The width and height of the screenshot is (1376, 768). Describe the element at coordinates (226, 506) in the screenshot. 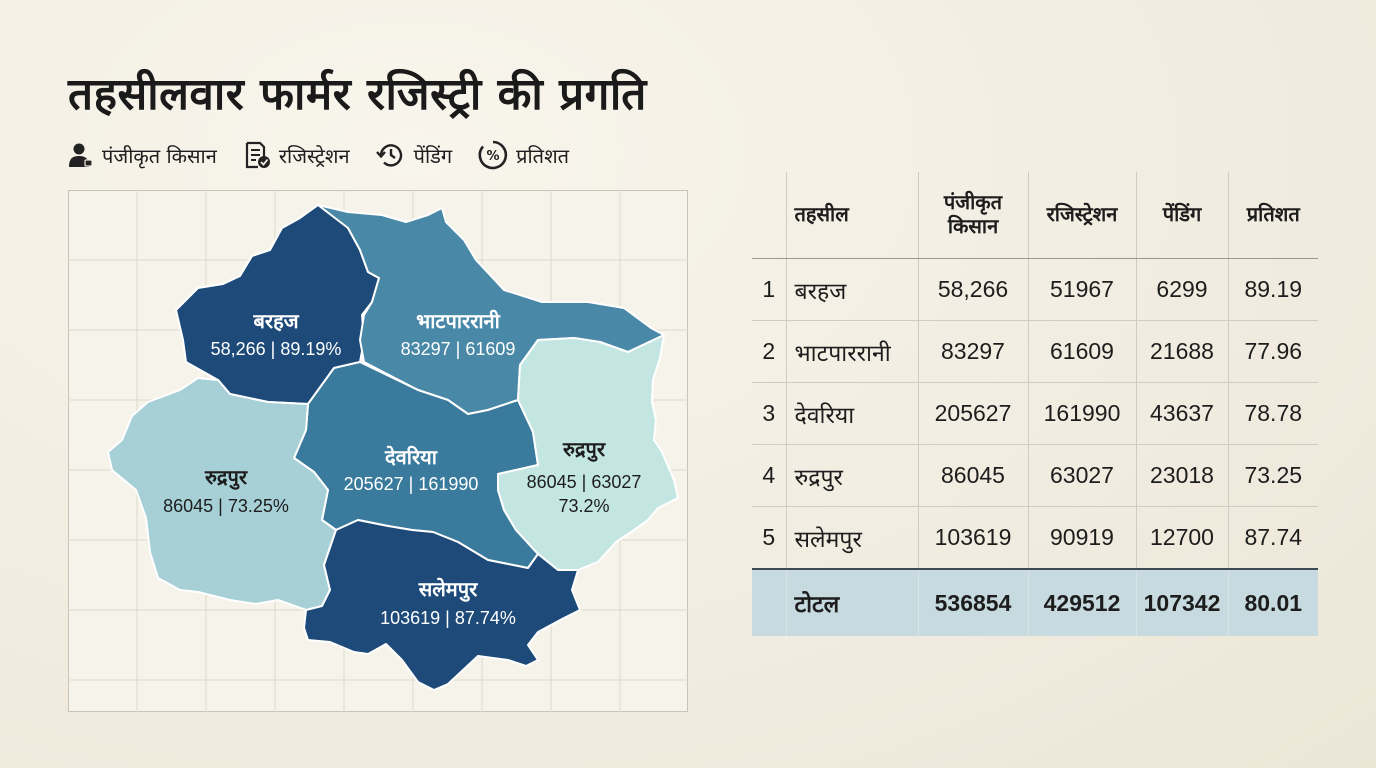

I see `region-label-values: 86045 | 73.25%` at that location.